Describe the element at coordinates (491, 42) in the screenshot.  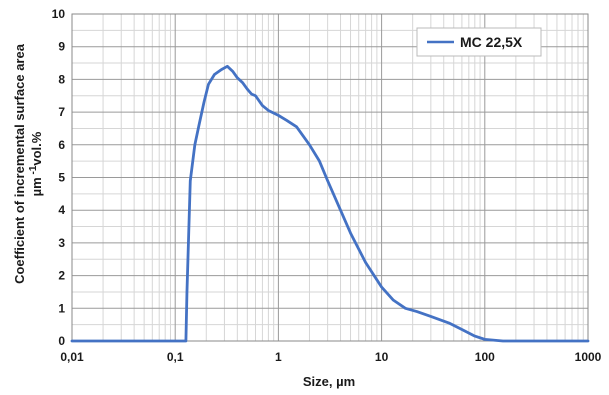
I see `legend-label: MC 22,5X` at that location.